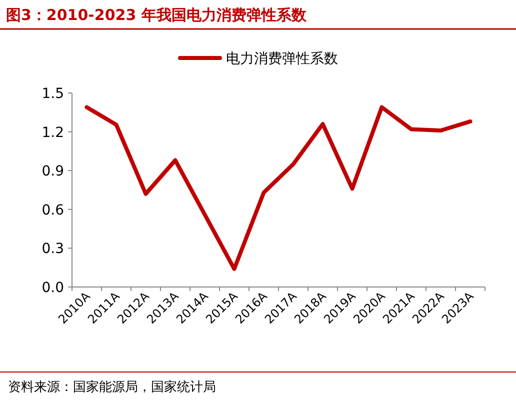 Image resolution: width=516 pixels, height=401 pixels. What do you see at coordinates (53, 249) in the screenshot?
I see `y-tick-label: 0.3` at bounding box center [53, 249].